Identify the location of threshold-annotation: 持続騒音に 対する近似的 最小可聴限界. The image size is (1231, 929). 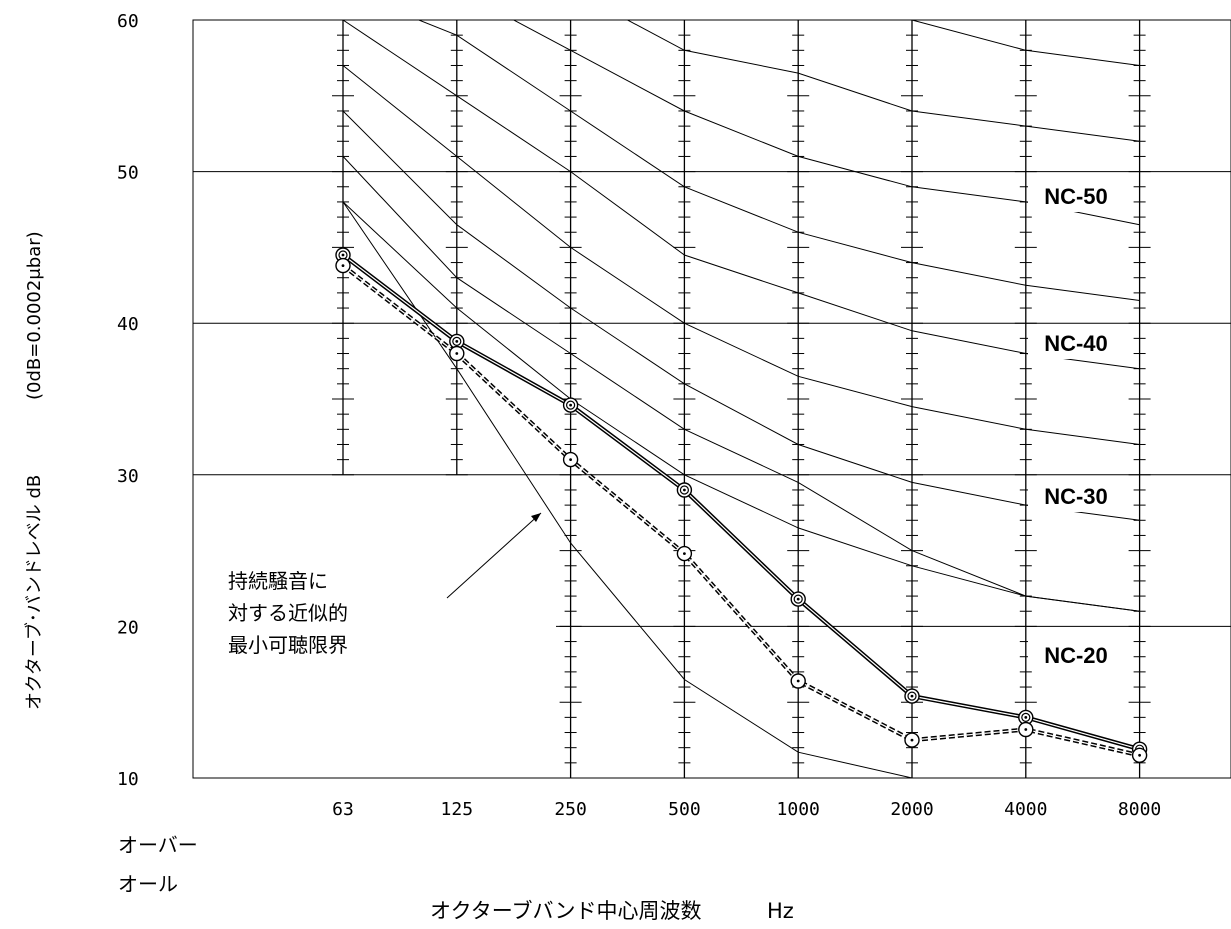
(385, 584).